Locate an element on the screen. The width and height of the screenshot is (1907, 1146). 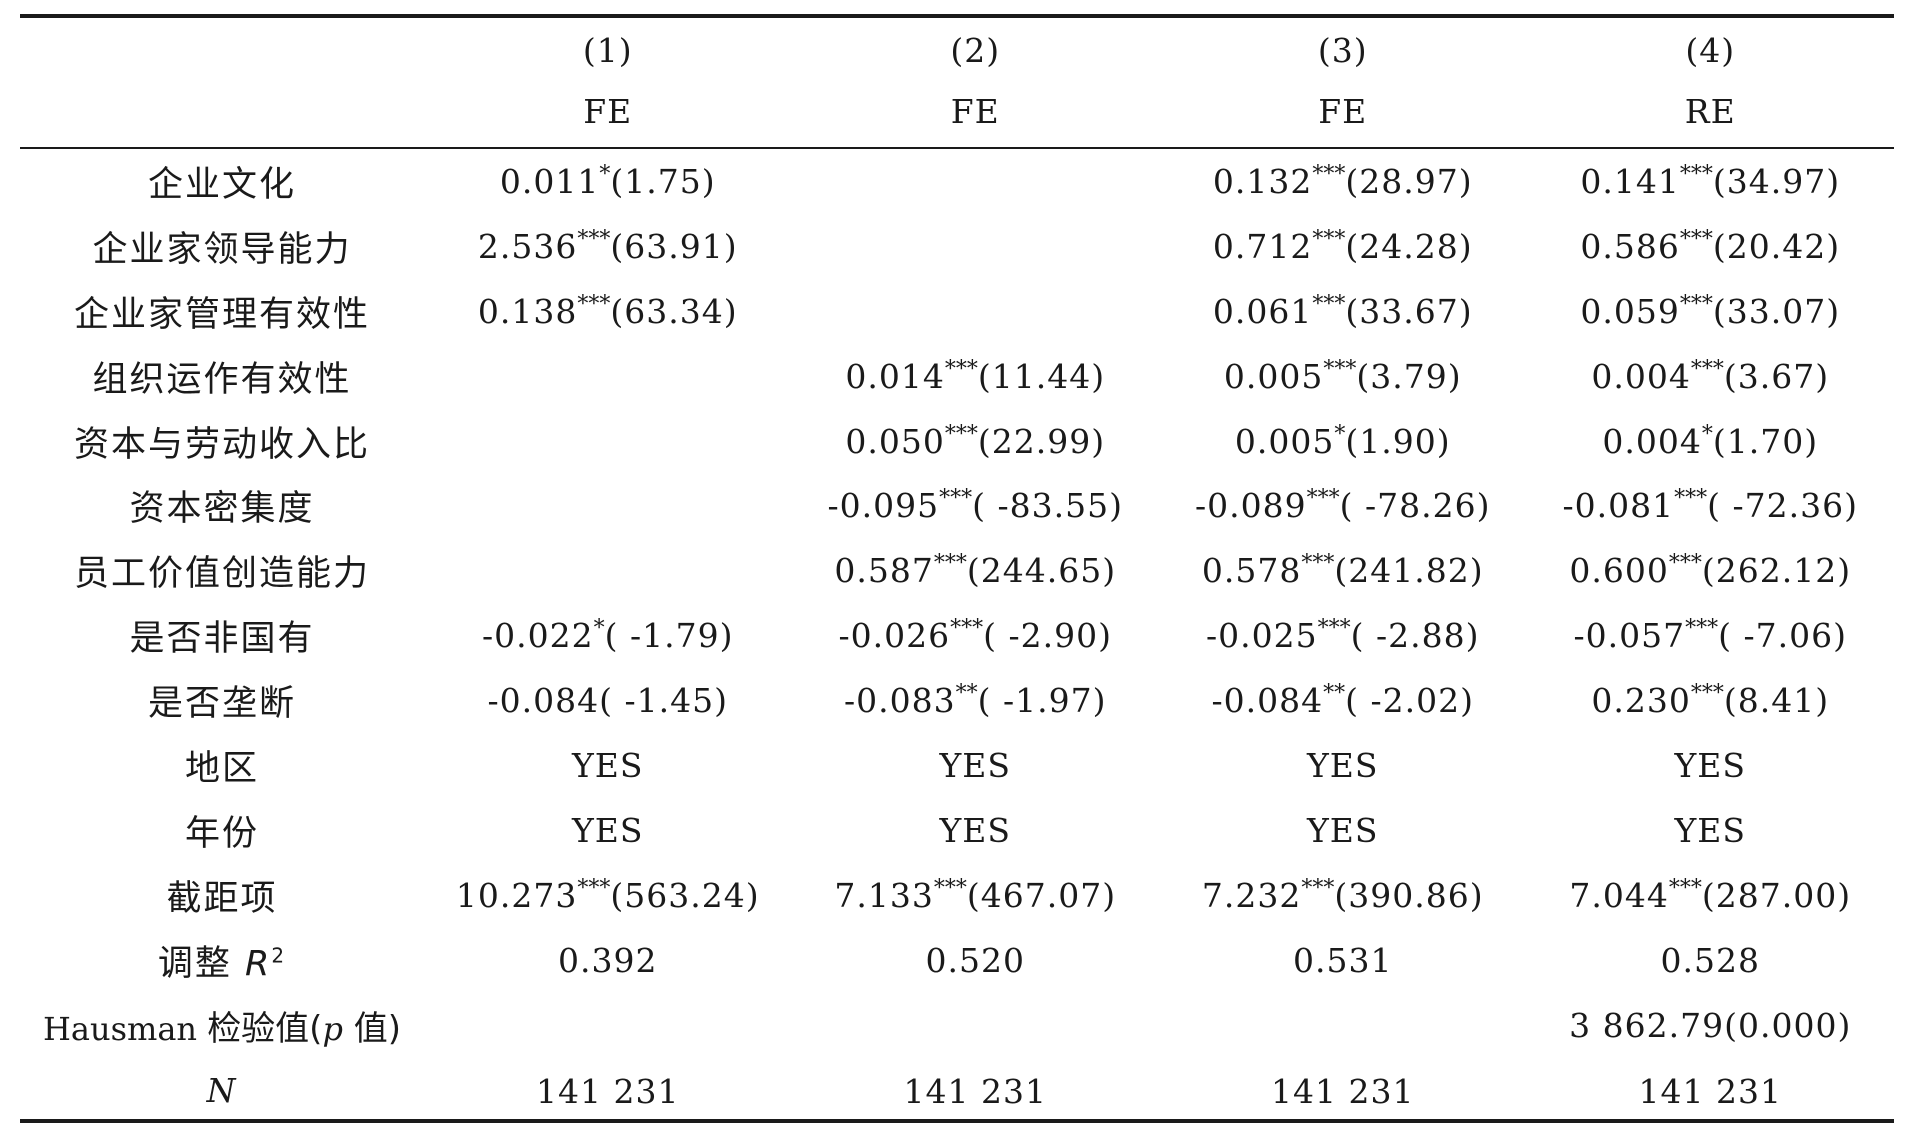
coefficient: 0.050 is located at coordinates (895, 441).